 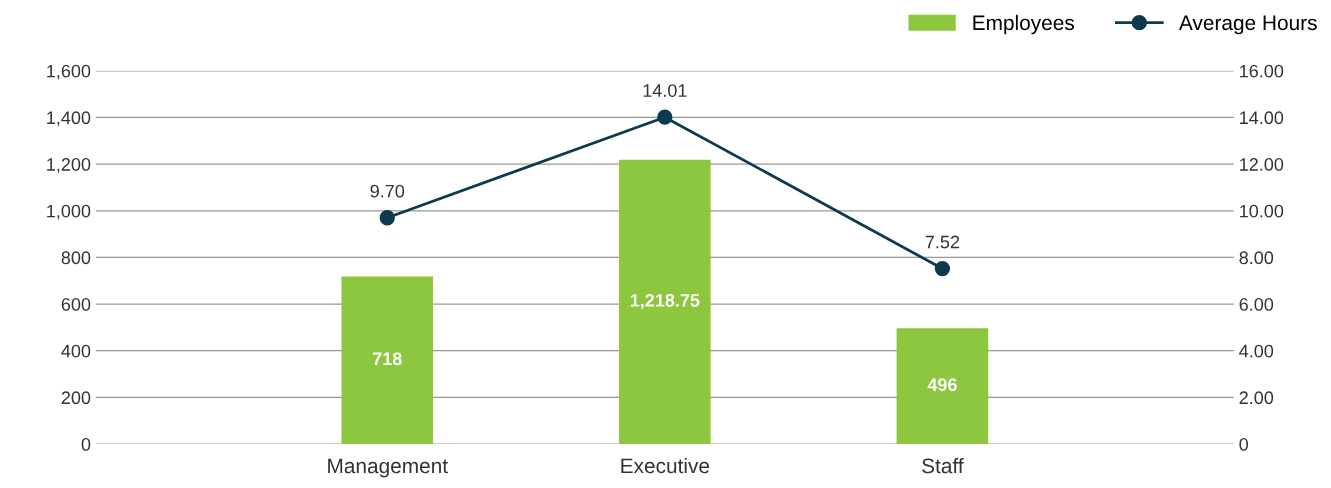 What do you see at coordinates (943, 465) in the screenshot?
I see `x-tick-label: Staff` at bounding box center [943, 465].